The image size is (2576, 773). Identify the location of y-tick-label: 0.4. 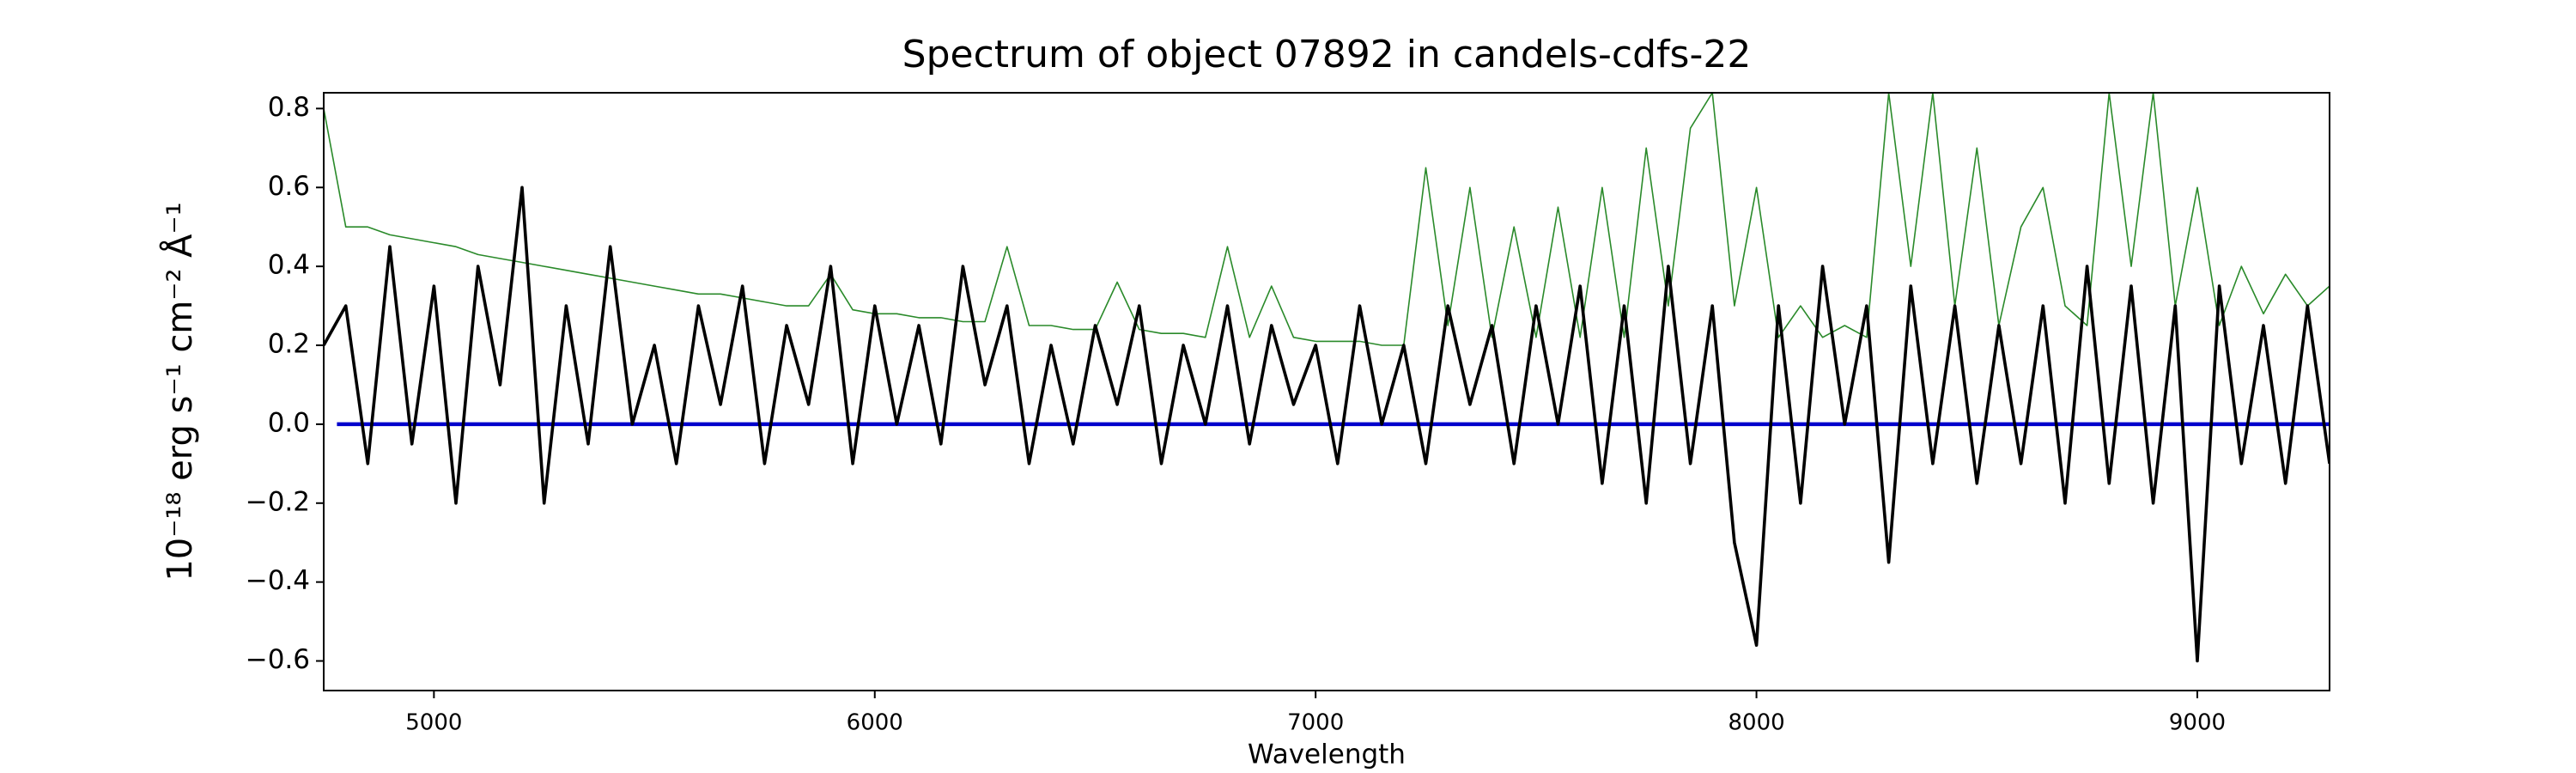
(289, 265).